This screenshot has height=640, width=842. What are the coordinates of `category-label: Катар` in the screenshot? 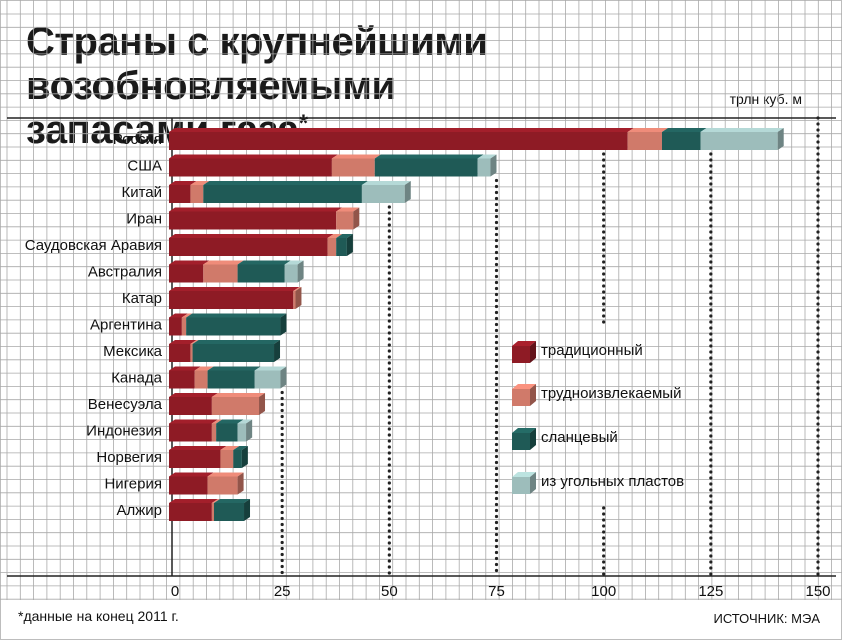 It's located at (142, 298).